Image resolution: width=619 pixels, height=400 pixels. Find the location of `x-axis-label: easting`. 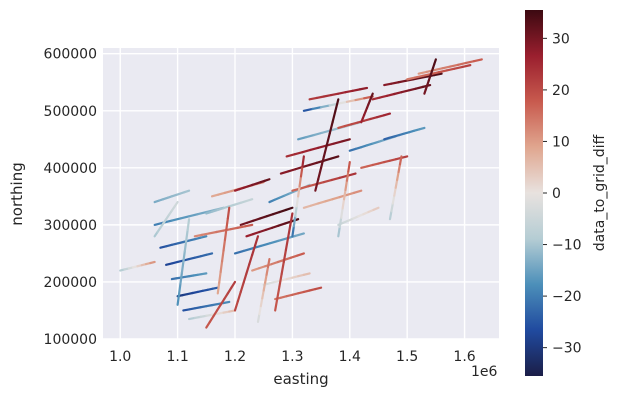

x-axis-label: easting is located at coordinates (300, 379).